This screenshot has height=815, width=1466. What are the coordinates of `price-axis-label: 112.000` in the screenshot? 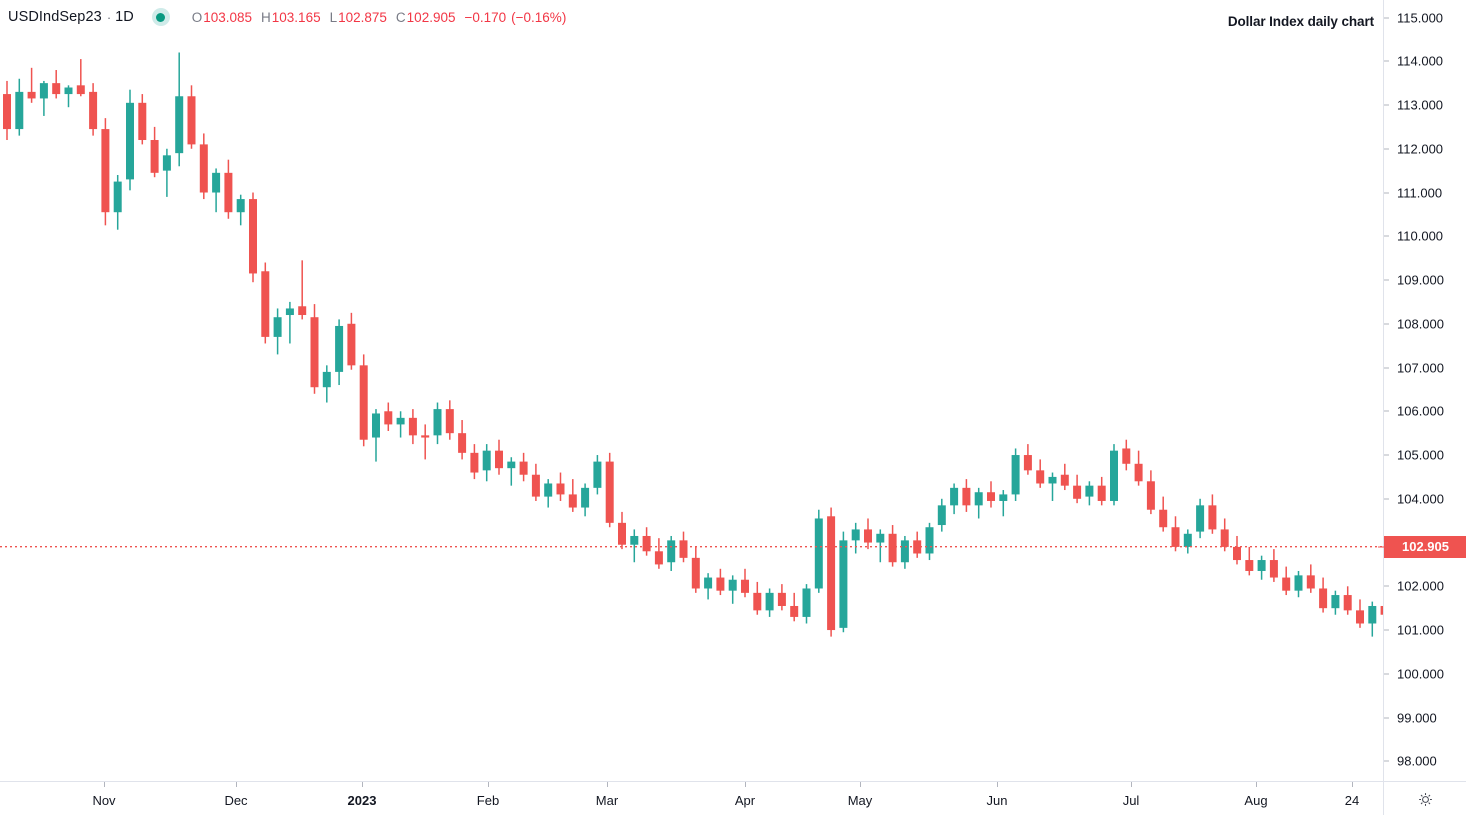 It's located at (1420, 149).